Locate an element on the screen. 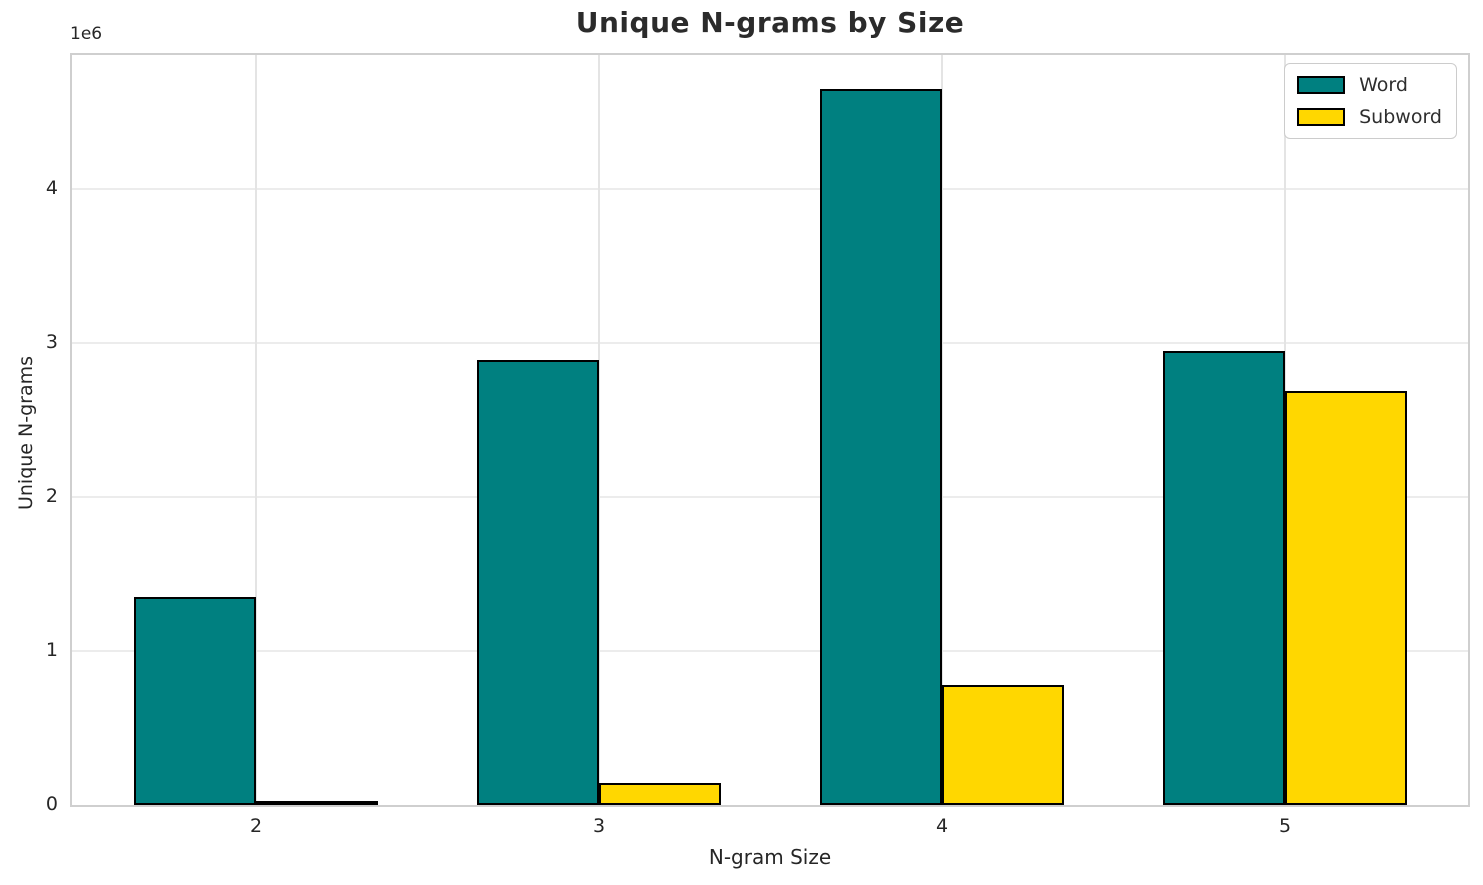 The width and height of the screenshot is (1483, 885). y-axis-label: Unique N-grams is located at coordinates (26, 433).